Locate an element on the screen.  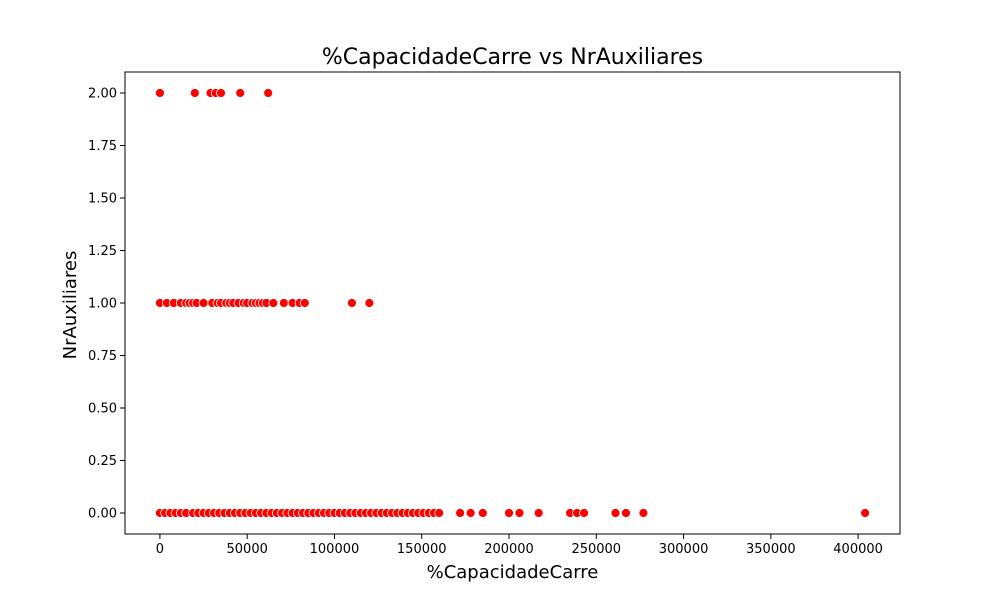
y-tick-label: 0.00 is located at coordinates (102, 514).